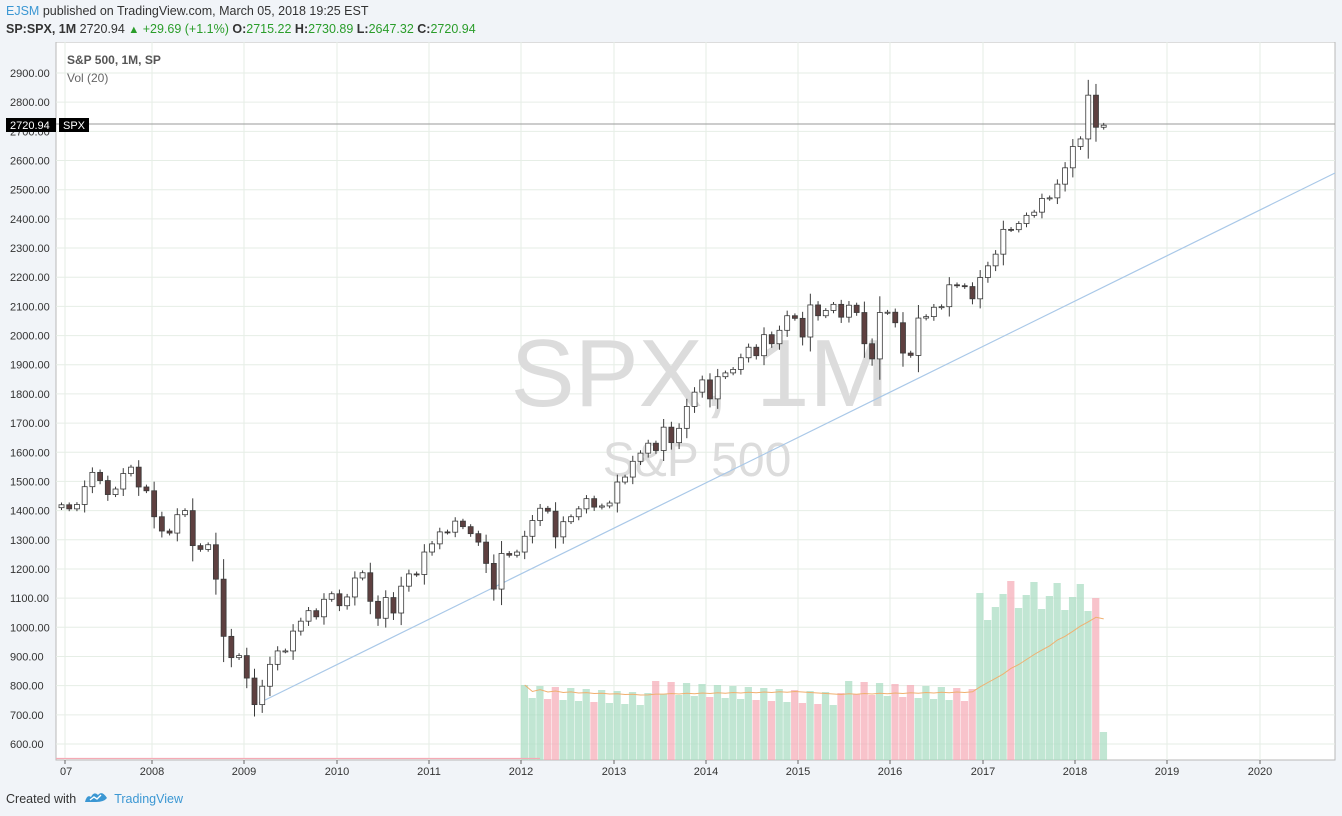 The height and width of the screenshot is (816, 1342). Describe the element at coordinates (134, 30) in the screenshot. I see `up-arrow-icon: ▲` at that location.